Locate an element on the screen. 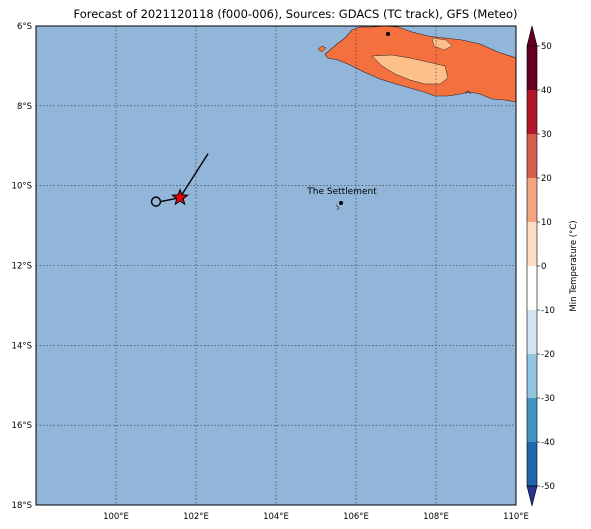 The height and width of the screenshot is (529, 591). past-position-marker is located at coordinates (156, 201).